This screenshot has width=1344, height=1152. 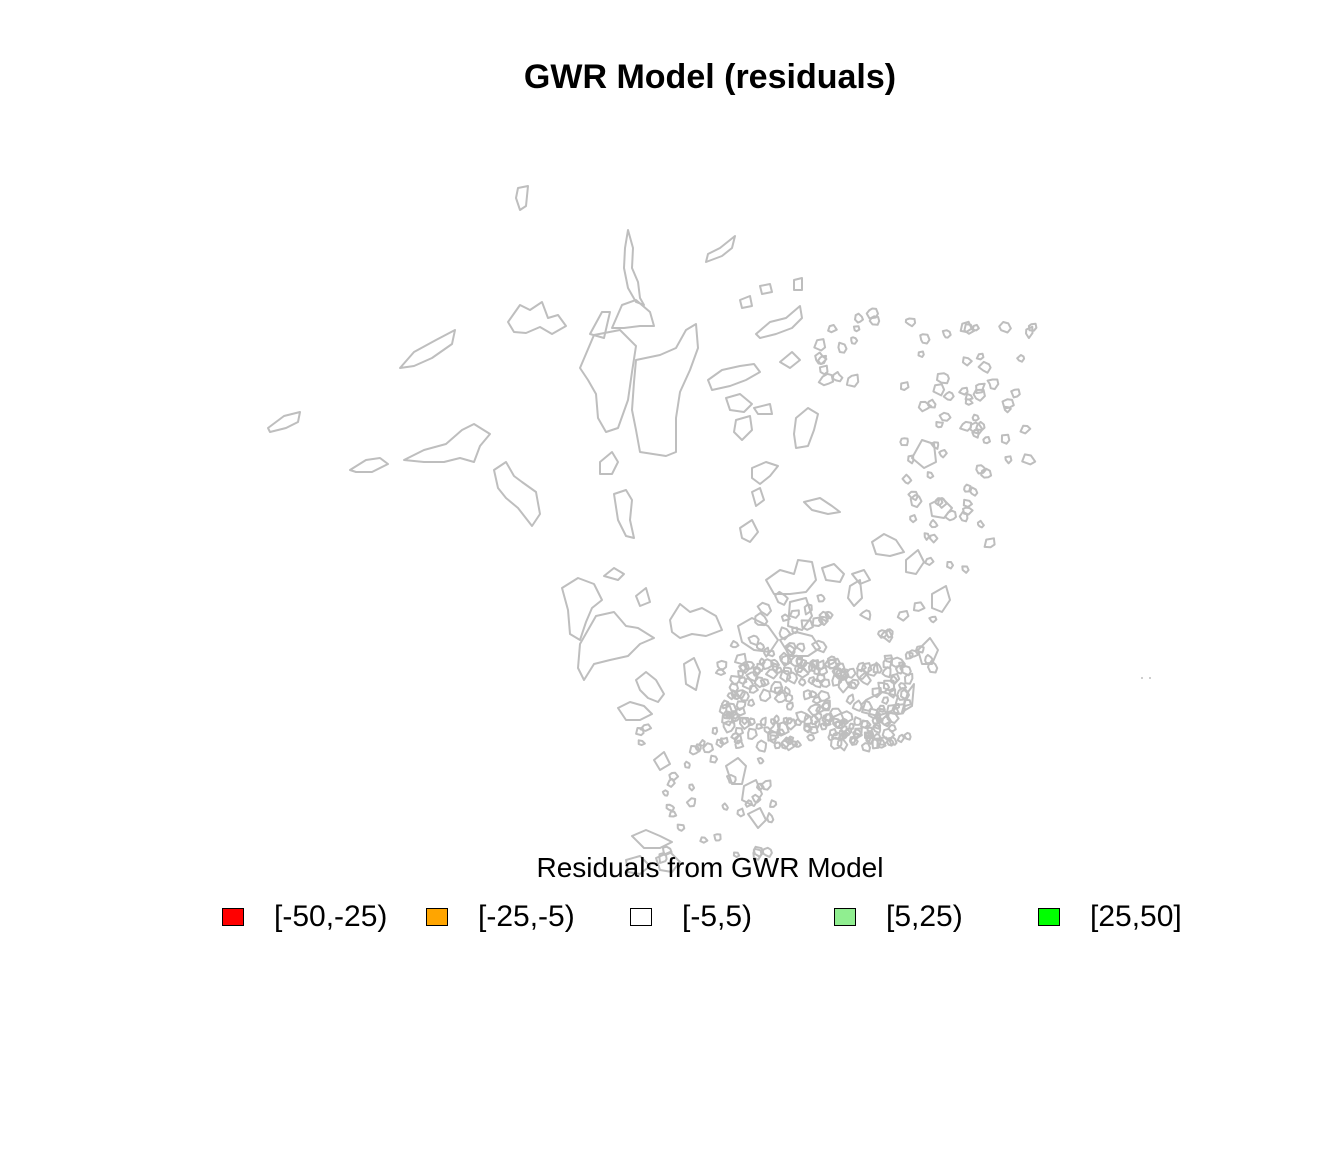 I want to click on legend-label: [-25,-5), so click(x=526, y=916).